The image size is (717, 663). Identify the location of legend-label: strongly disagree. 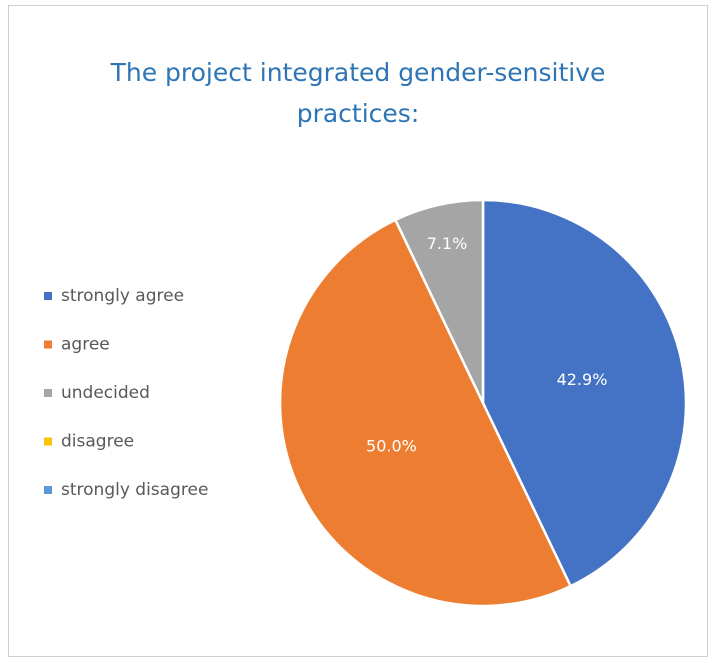
(134, 490).